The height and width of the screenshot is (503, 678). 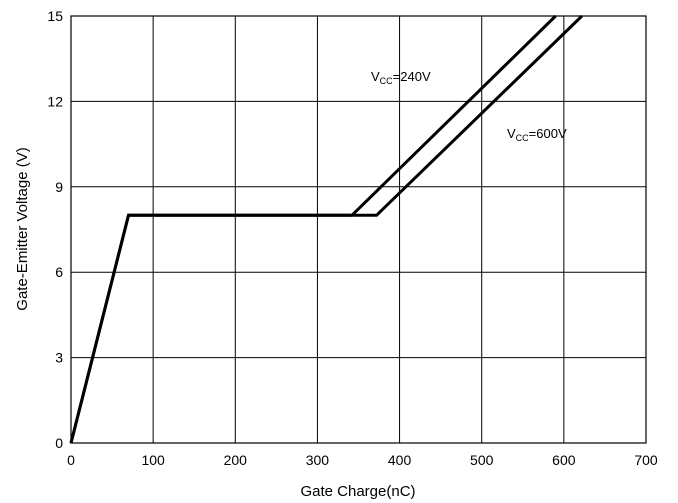 I want to click on y-axis-label: Gate-Emitter Voltage (V), so click(x=22, y=228).